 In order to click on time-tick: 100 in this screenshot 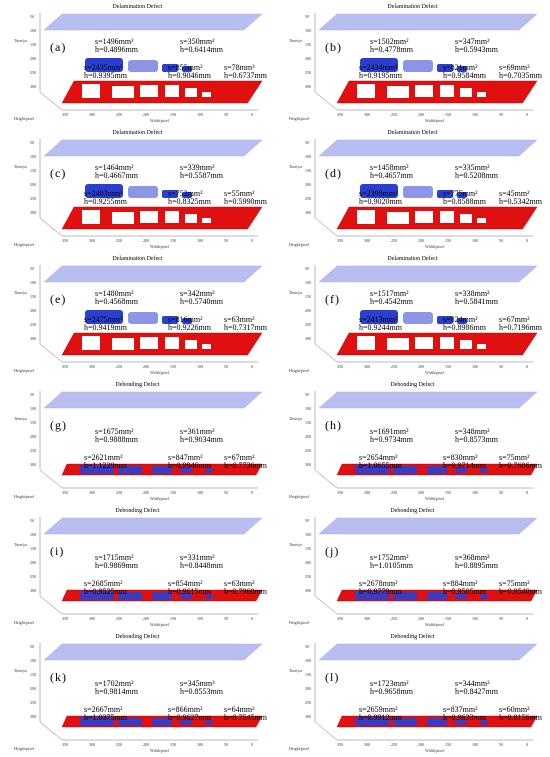, I will do `click(33, 156)`.